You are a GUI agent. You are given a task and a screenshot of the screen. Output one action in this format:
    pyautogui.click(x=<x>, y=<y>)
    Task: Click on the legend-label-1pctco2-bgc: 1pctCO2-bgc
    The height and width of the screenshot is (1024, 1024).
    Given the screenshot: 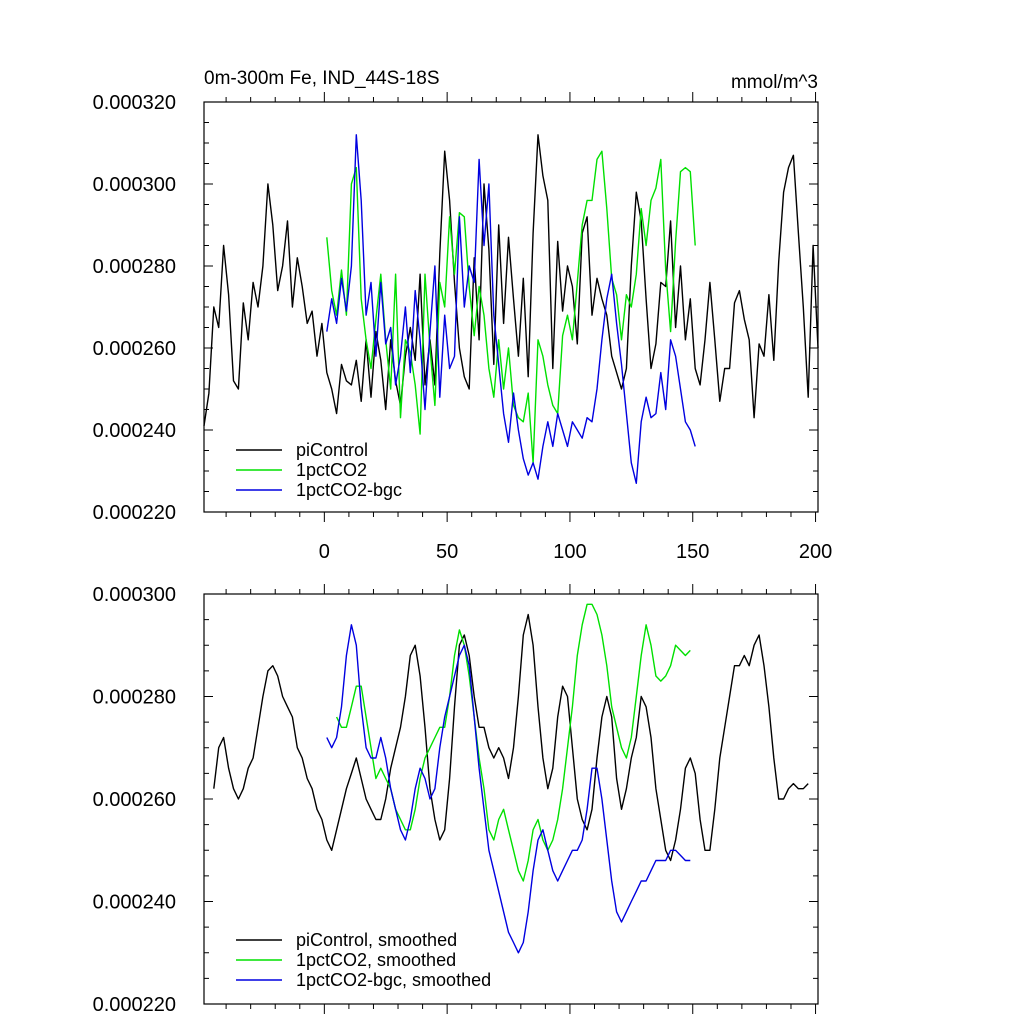 What is the action you would take?
    pyautogui.click(x=349, y=490)
    